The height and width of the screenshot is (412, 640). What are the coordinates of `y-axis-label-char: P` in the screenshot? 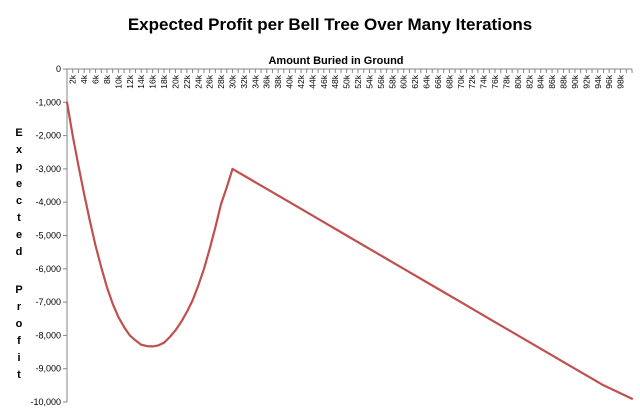 It's located at (18, 290).